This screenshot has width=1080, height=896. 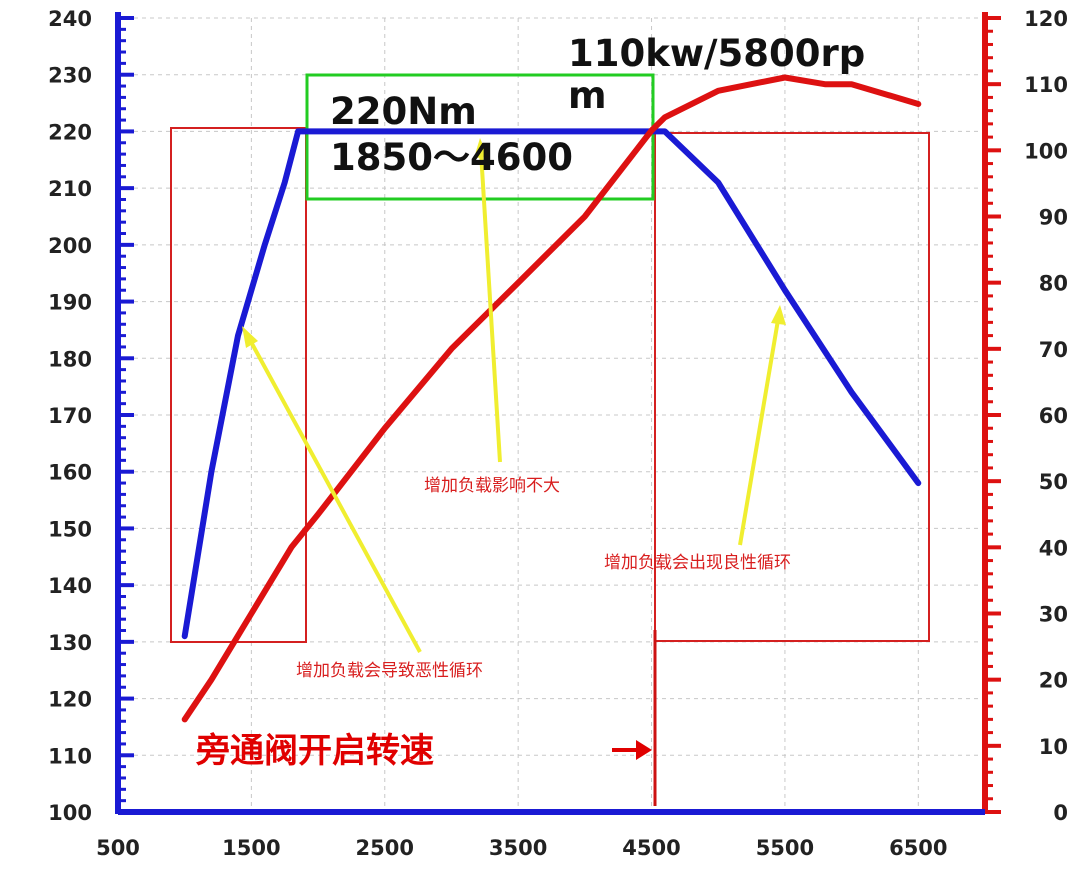 I want to click on left-region-box, so click(x=238, y=385).